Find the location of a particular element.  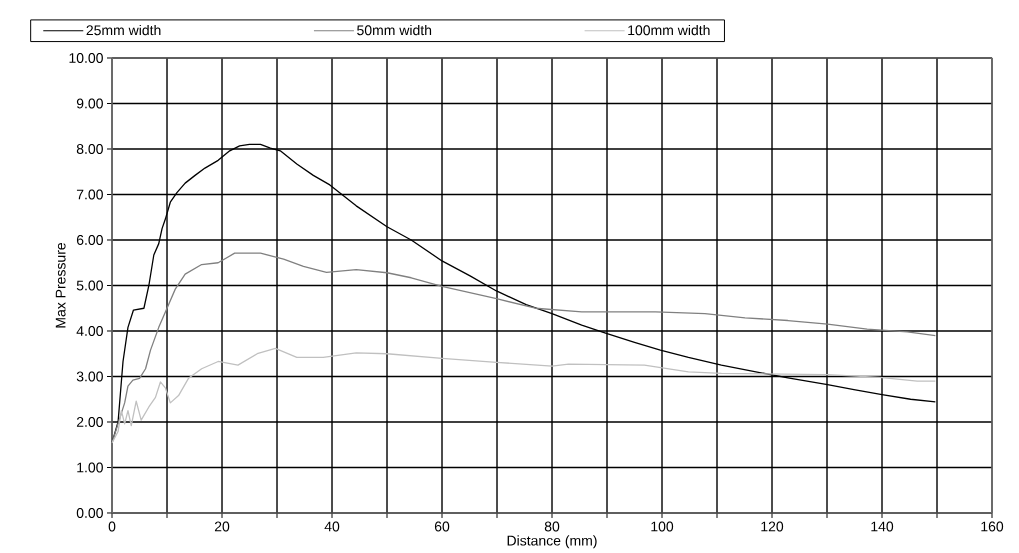

y-tick-label: 3.00 is located at coordinates (89, 376).